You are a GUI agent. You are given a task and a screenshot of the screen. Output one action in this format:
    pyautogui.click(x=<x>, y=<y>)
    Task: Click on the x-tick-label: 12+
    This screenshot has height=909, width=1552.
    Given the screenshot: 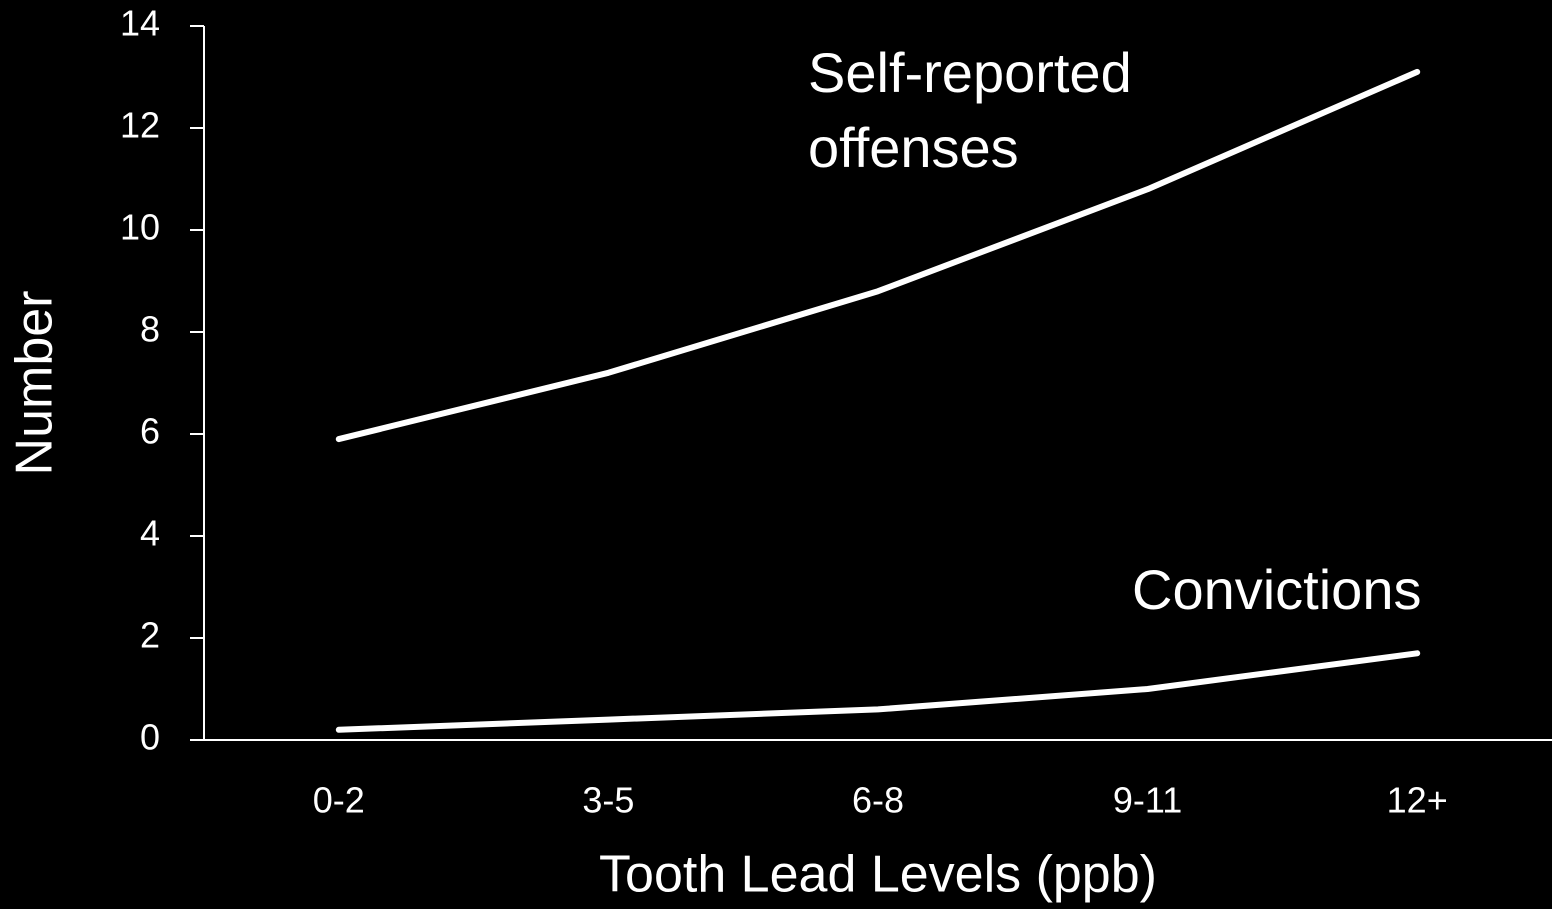 What is the action you would take?
    pyautogui.click(x=1417, y=800)
    